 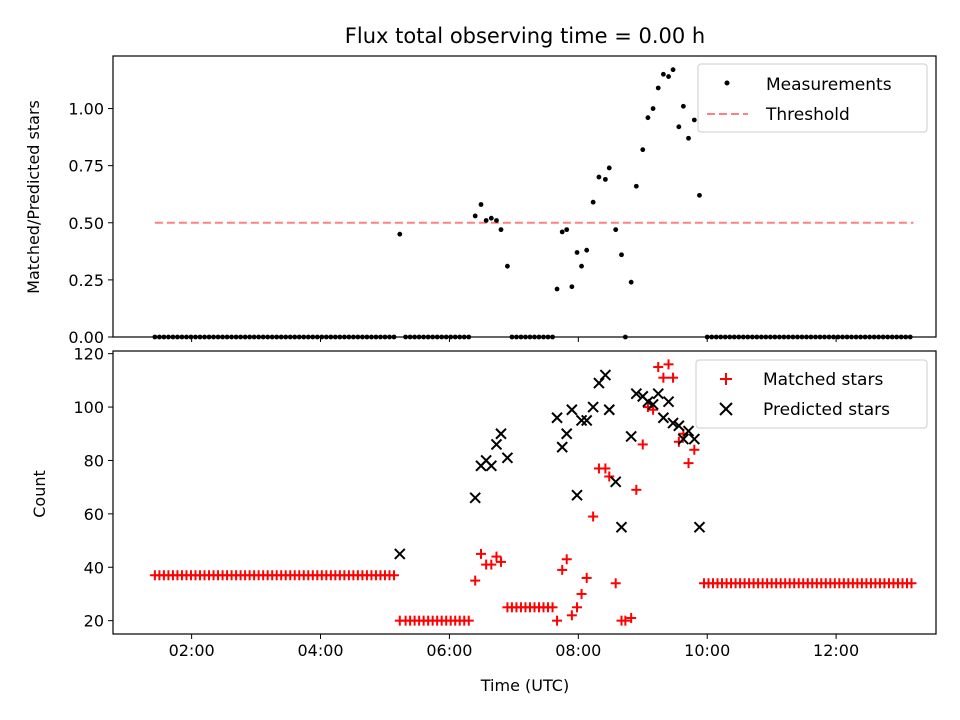 What do you see at coordinates (39, 494) in the screenshot?
I see `bottom-y-axis-label: Count` at bounding box center [39, 494].